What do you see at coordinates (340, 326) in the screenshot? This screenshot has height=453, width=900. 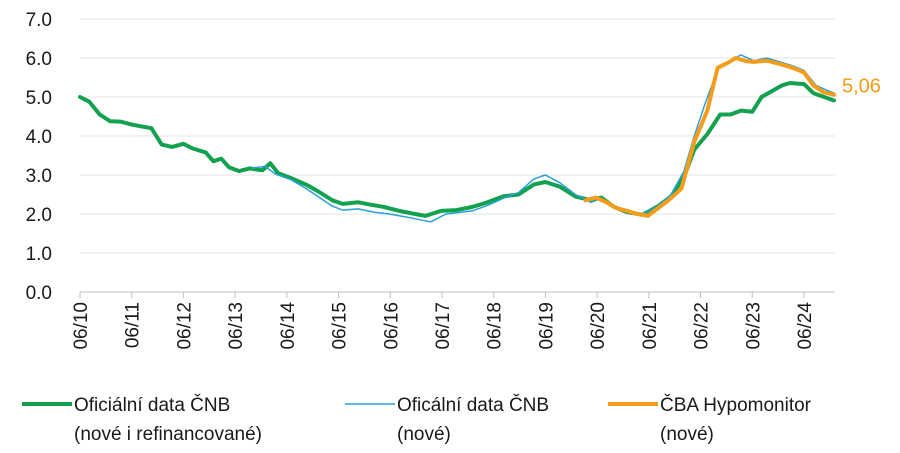 I see `x-tick-label: 06/15` at bounding box center [340, 326].